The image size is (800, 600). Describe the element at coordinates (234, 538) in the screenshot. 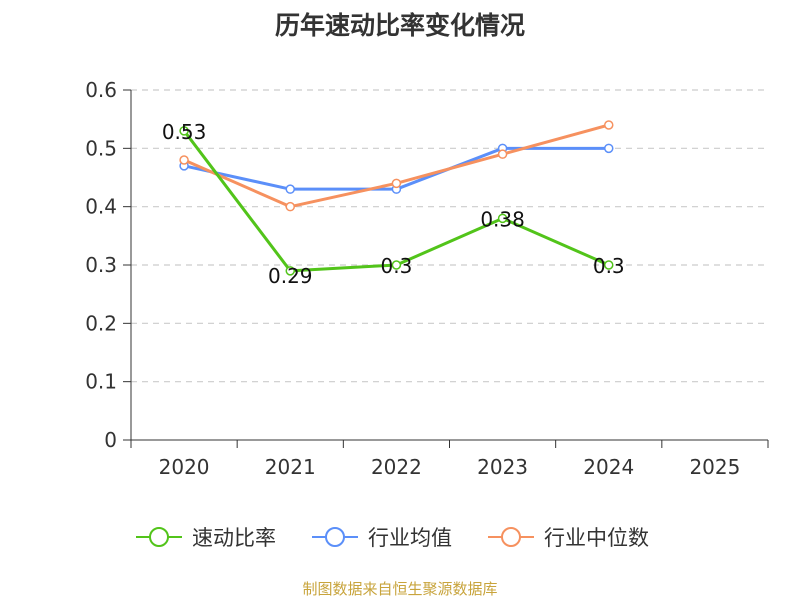

I see `legend-label: 速动比率` at that location.